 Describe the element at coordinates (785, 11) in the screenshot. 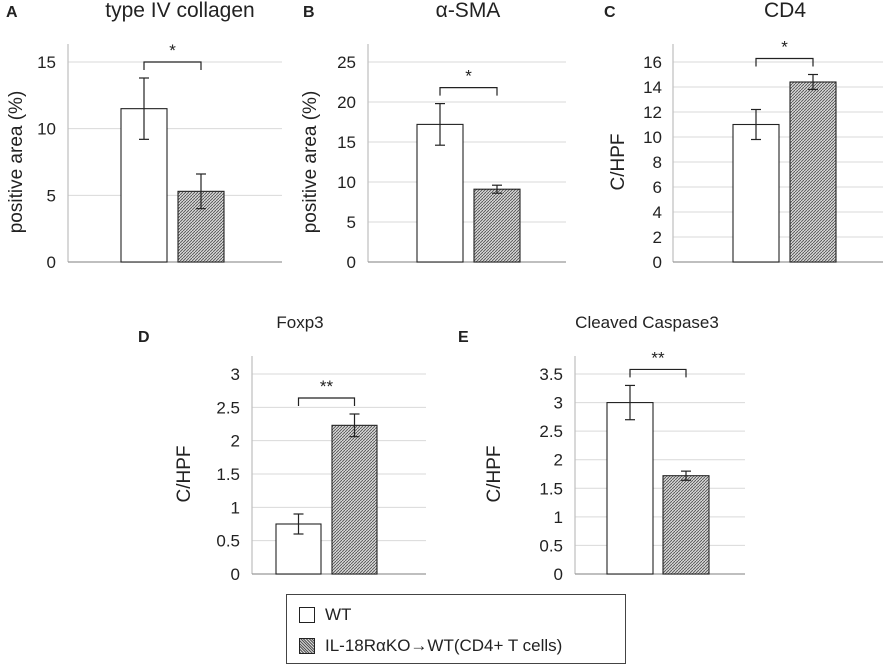

I see `chart-title: CD4` at that location.